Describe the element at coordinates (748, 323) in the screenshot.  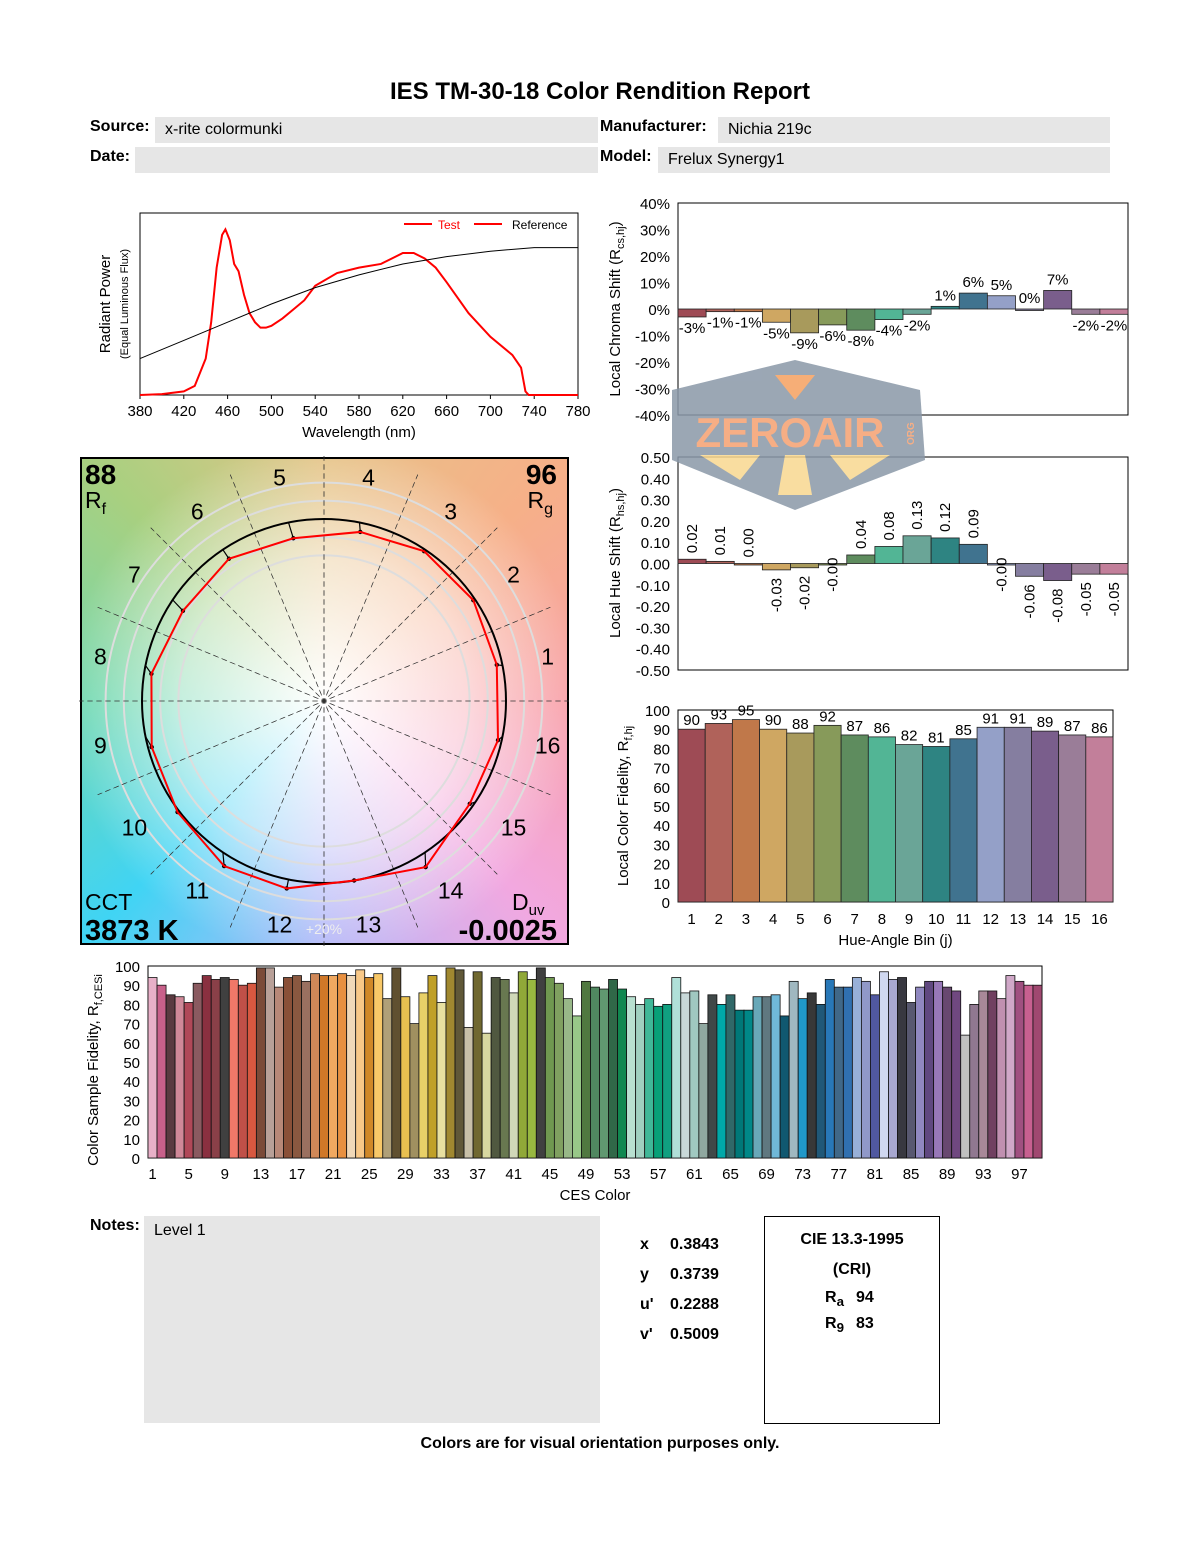
I see `chroma-value-label: -1%` at that location.